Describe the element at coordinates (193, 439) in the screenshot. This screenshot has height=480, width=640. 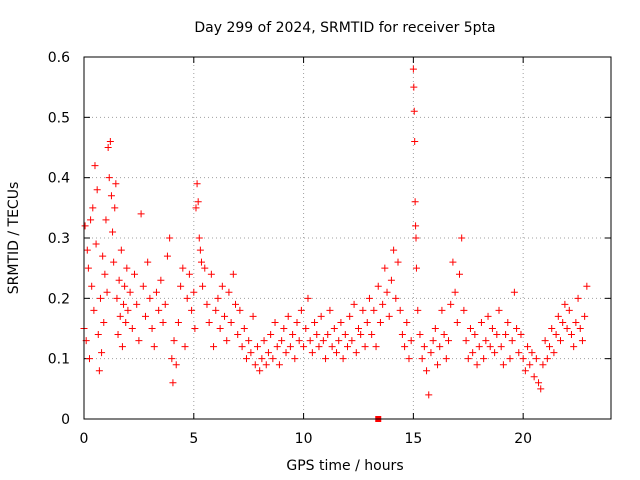
I see `x-tick-label: 5` at that location.